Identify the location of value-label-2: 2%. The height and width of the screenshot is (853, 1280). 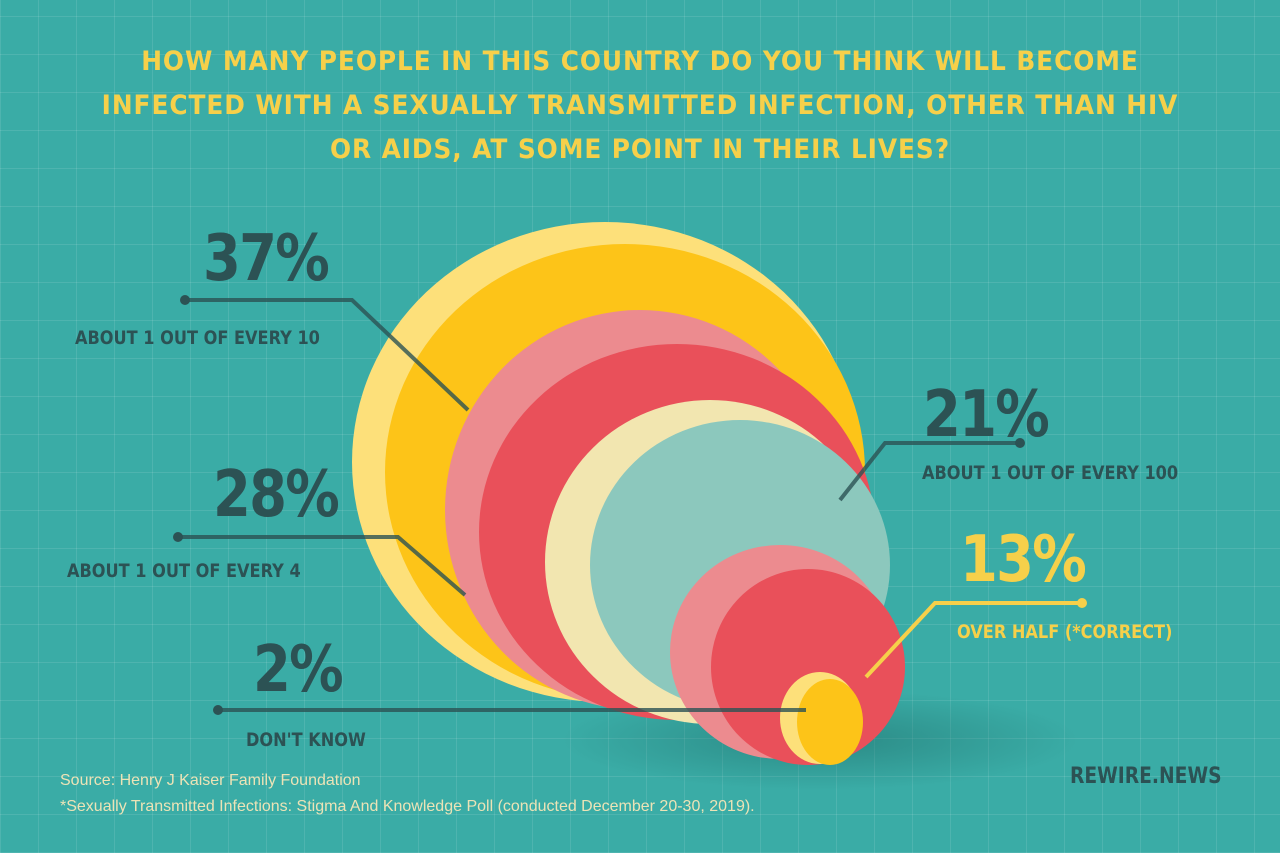
(298, 670).